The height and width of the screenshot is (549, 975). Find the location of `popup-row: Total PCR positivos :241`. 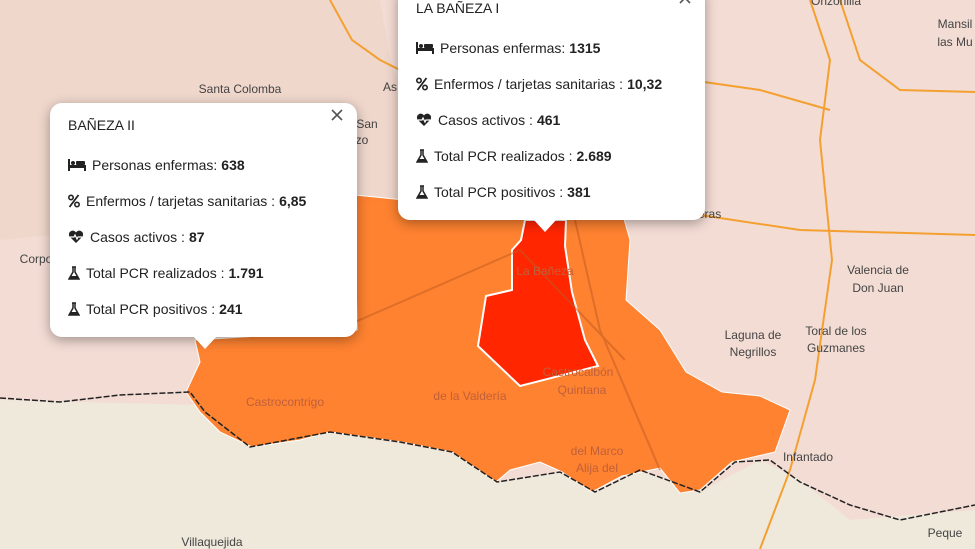

popup-row: Total PCR positivos :241 is located at coordinates (203, 309).